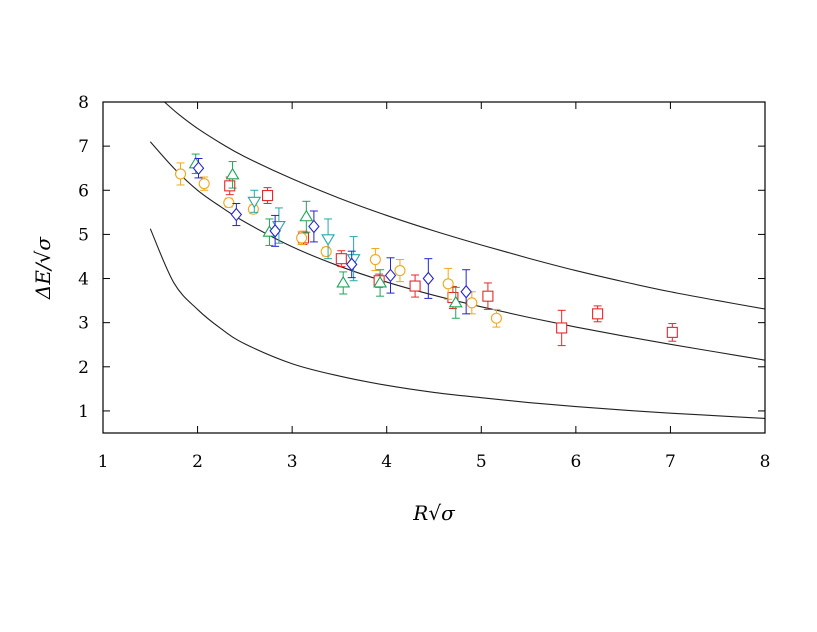 The width and height of the screenshot is (817, 632). Describe the element at coordinates (83, 324) in the screenshot. I see `y-tick-label: 3` at that location.